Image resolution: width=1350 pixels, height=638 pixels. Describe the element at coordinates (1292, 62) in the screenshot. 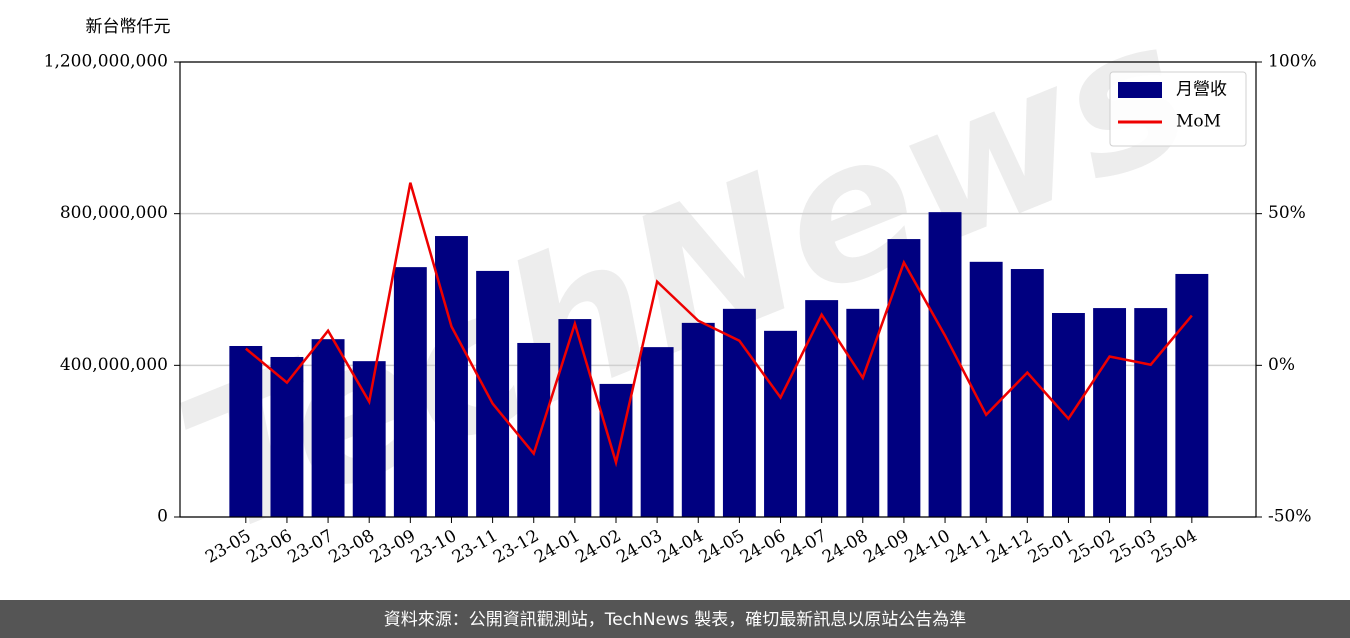

I see `y2-tick-label: 100%` at that location.